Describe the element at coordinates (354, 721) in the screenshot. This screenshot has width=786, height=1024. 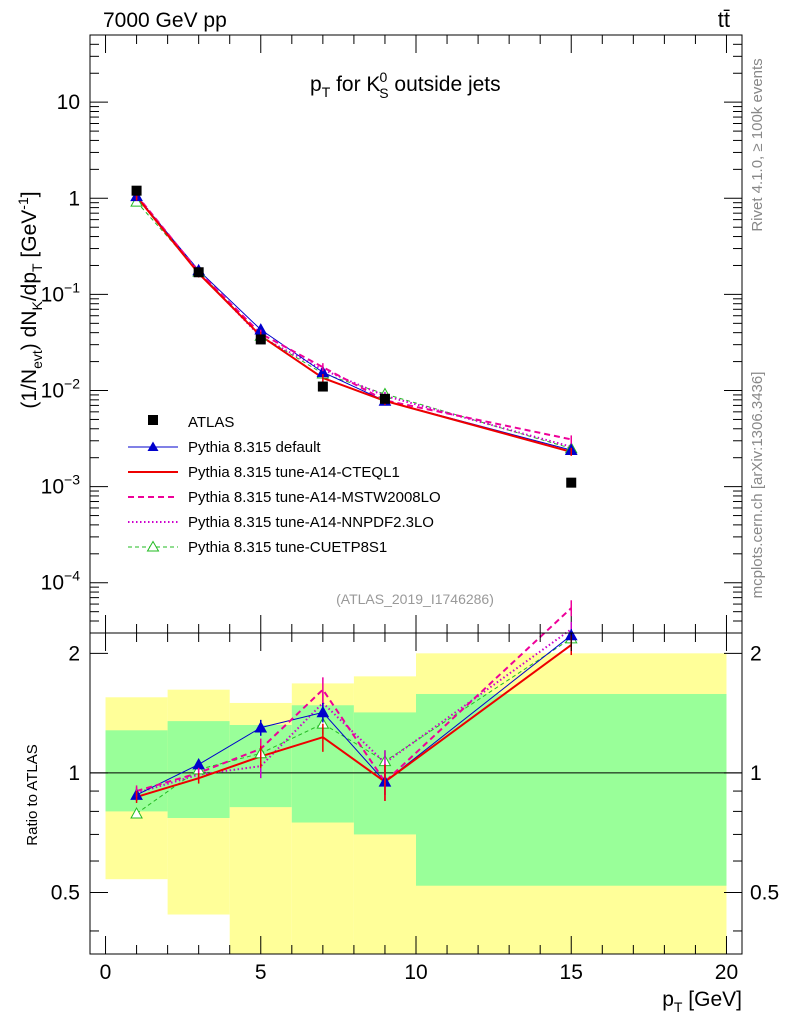
I see `ratio-series-line-cteq` at that location.